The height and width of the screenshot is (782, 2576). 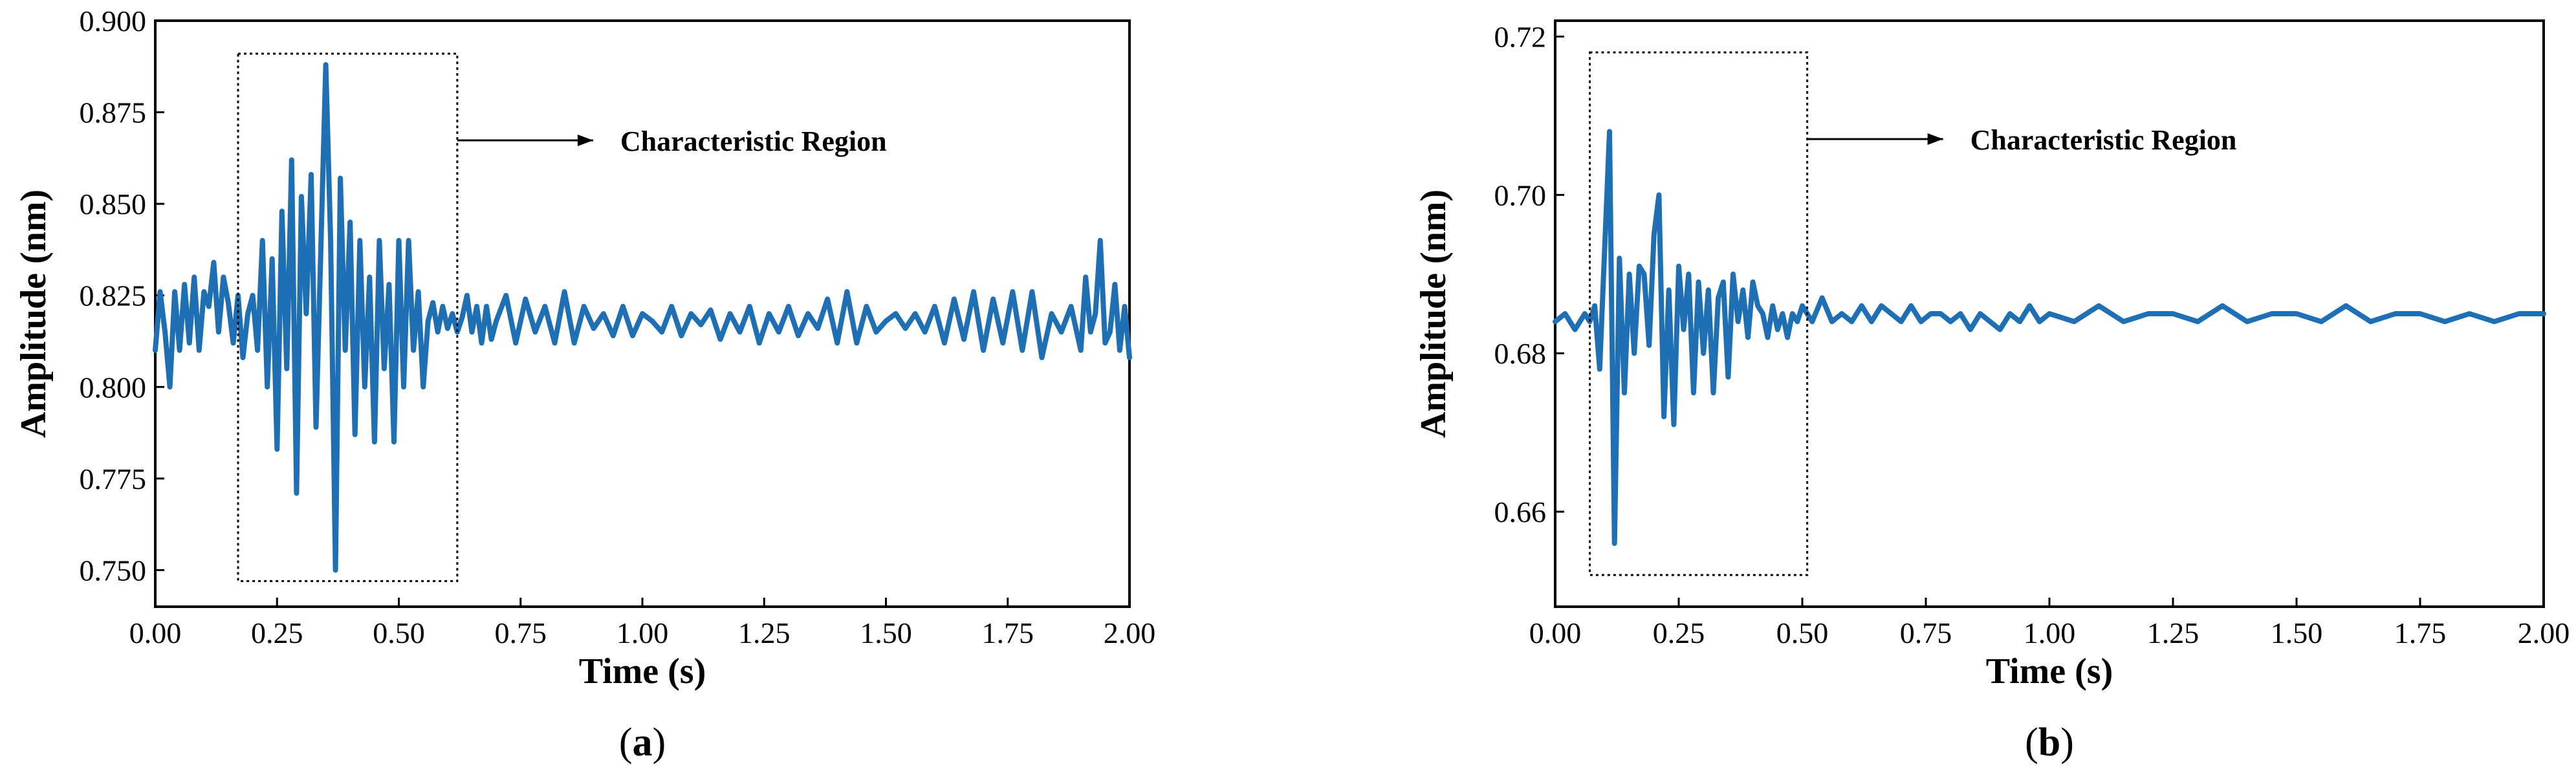 What do you see at coordinates (113, 112) in the screenshot?
I see `y-tick-label: 0.875` at bounding box center [113, 112].